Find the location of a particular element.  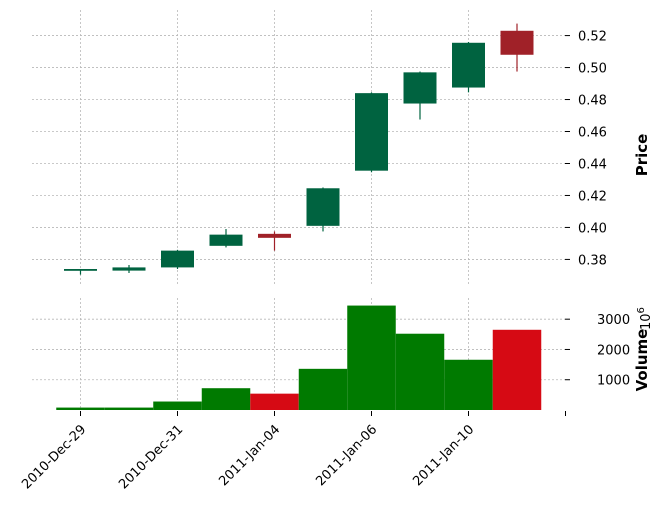

price-tick-label: 0.40 is located at coordinates (592, 228).